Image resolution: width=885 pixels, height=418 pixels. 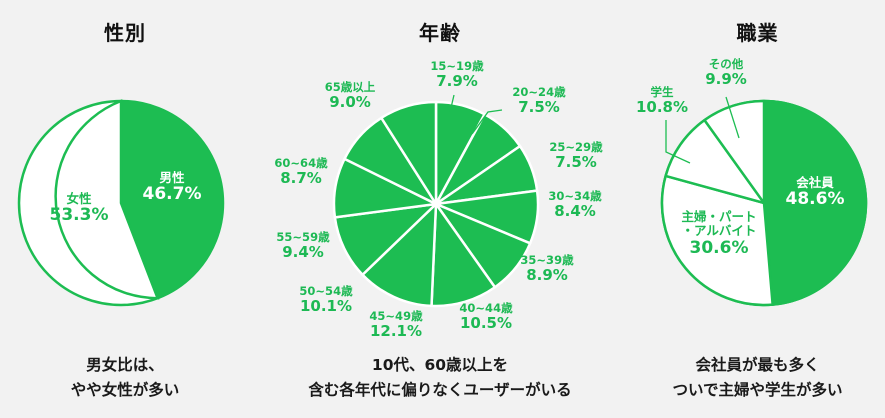 What do you see at coordinates (79, 208) in the screenshot?
I see `gender-label-female: 女性 53.3%` at bounding box center [79, 208].